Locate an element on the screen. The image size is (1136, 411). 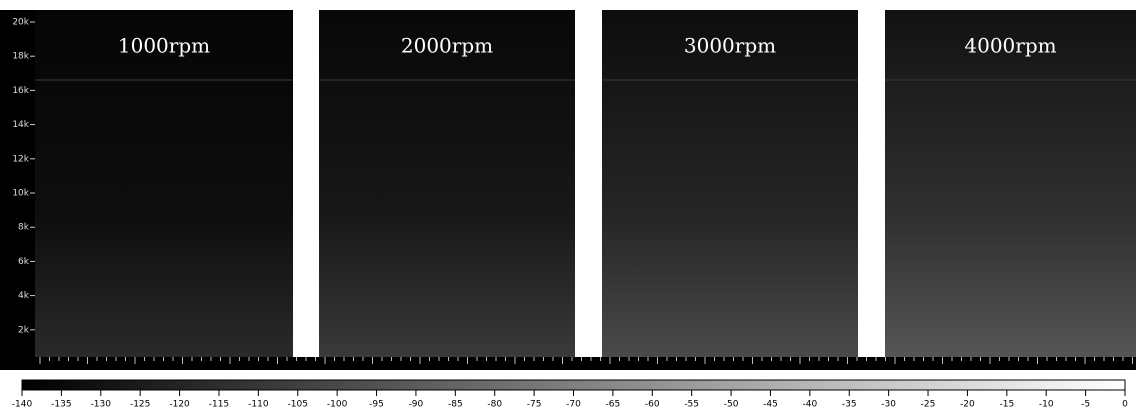
panel-label: 3000rpm is located at coordinates (730, 46).